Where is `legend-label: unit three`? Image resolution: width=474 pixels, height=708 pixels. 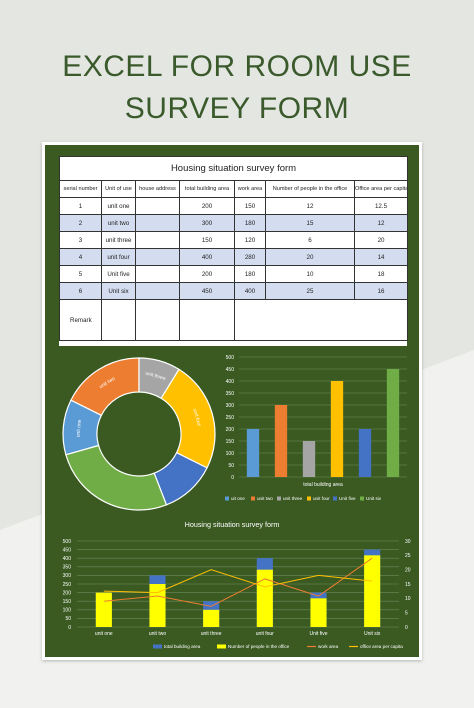
legend-label: unit three is located at coordinates (293, 498).